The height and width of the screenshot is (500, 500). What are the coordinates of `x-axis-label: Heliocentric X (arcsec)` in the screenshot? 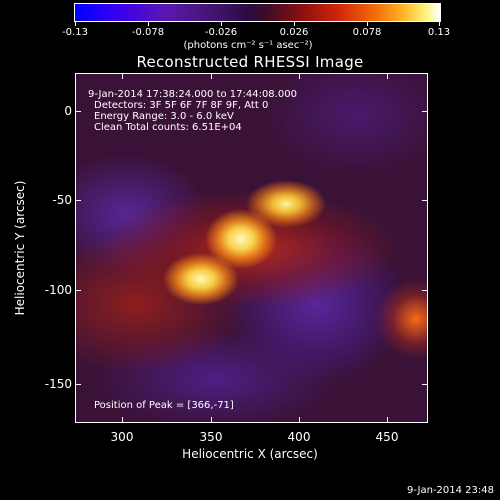 It's located at (250, 454).